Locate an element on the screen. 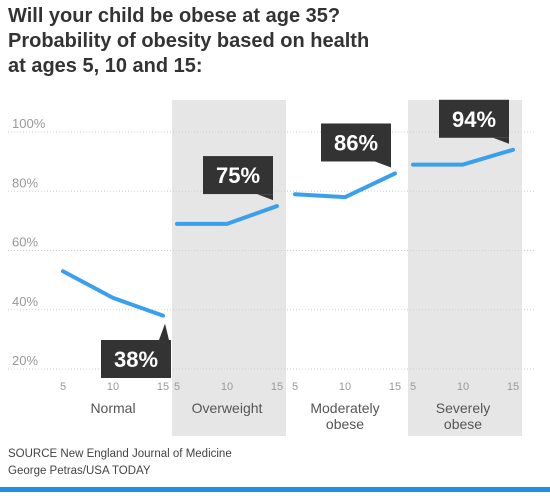 The image size is (550, 500). data-label: 86% is located at coordinates (356, 142).